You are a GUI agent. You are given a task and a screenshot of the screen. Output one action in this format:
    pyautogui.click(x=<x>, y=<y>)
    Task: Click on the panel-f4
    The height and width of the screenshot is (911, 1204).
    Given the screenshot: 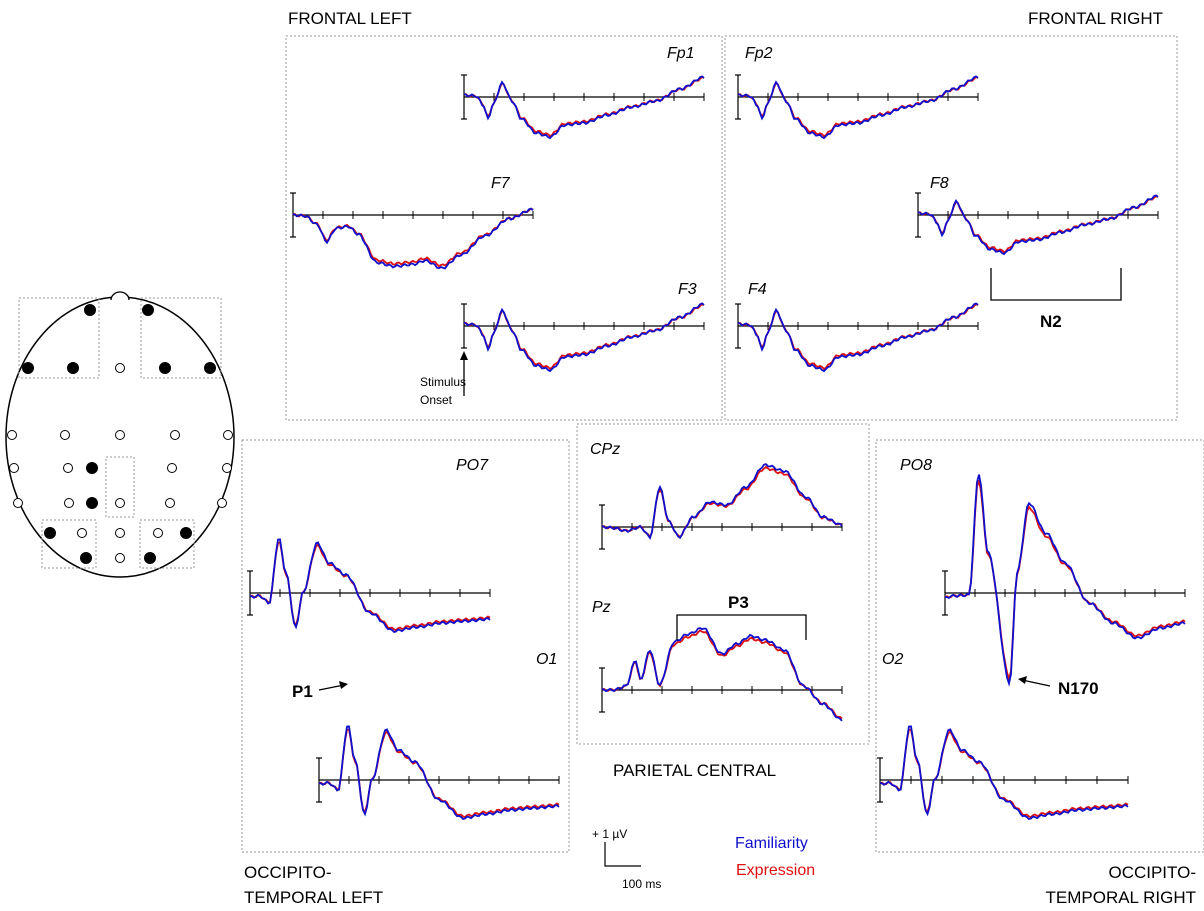 What is the action you would take?
    pyautogui.click(x=857, y=337)
    